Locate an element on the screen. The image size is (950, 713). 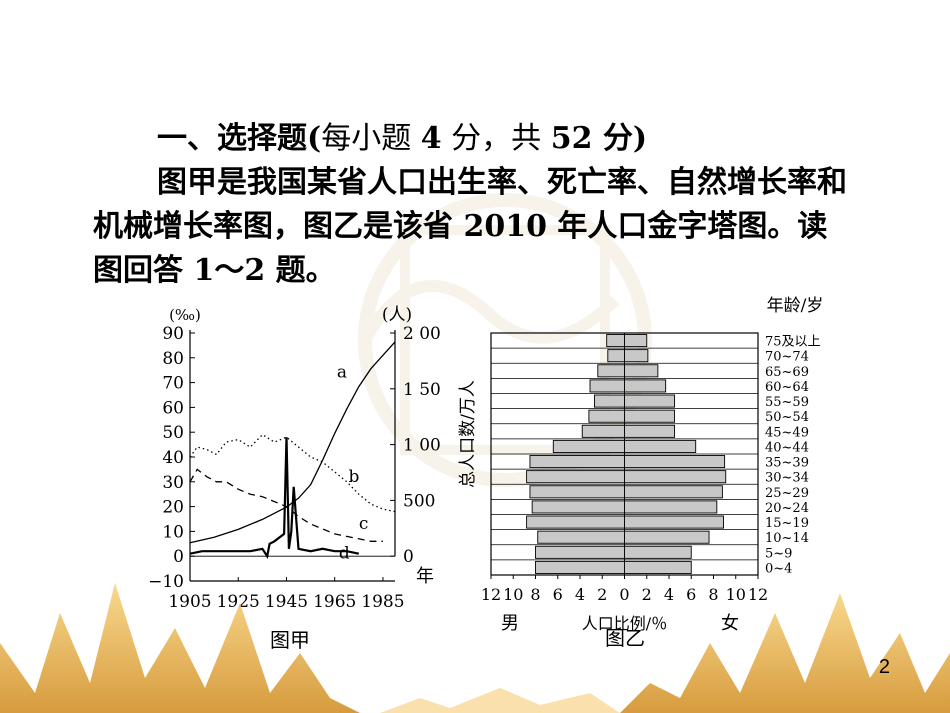
y-axis-label: 总人口数/万人 is located at coordinates (468, 434).